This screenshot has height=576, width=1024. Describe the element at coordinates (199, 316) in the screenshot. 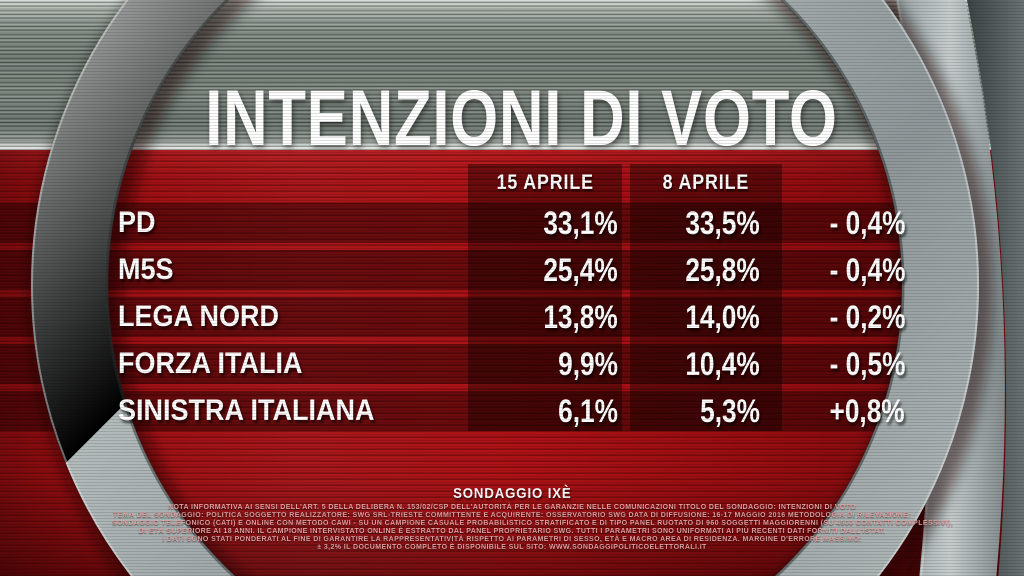

I see `party-name: LEGA NORD` at that location.